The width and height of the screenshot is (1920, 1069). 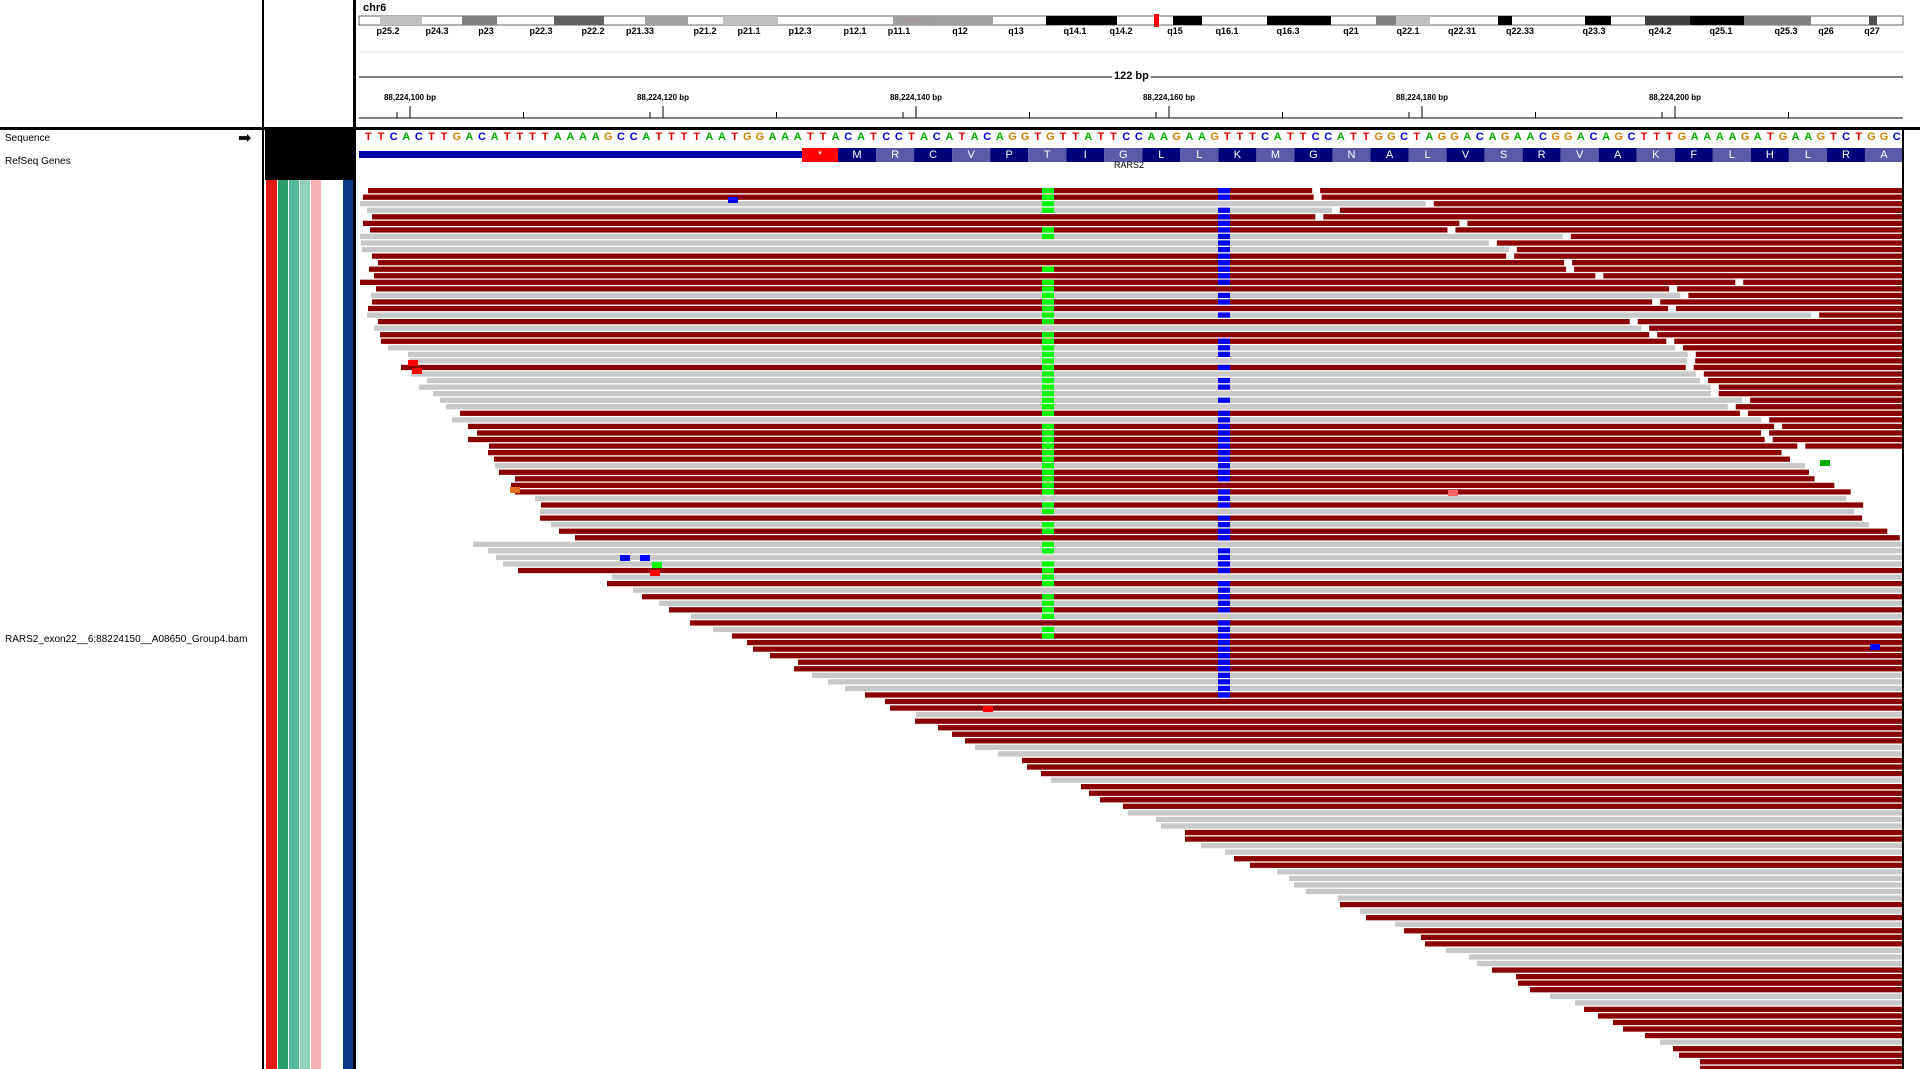 What do you see at coordinates (1721, 31) in the screenshot?
I see `cytoband-label: q25.1` at bounding box center [1721, 31].